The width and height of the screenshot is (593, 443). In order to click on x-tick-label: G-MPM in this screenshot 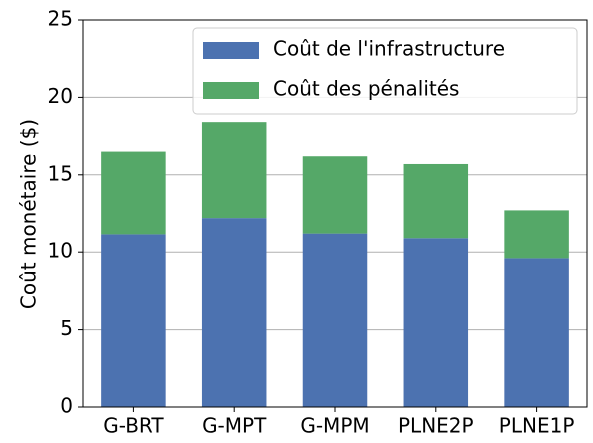, I will do `click(334, 426)`.